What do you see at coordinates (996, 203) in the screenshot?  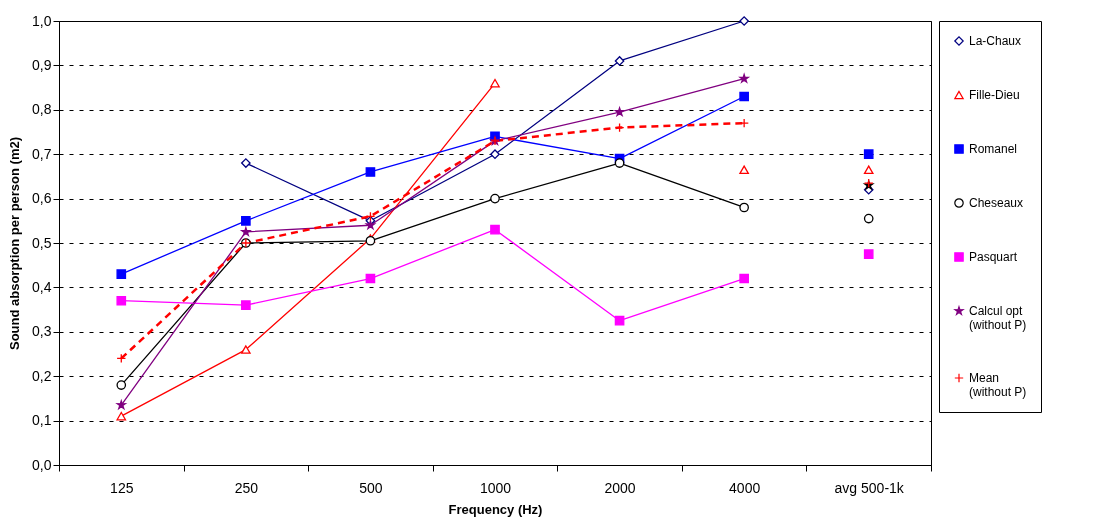 I see `legend-label: Cheseaux` at bounding box center [996, 203].